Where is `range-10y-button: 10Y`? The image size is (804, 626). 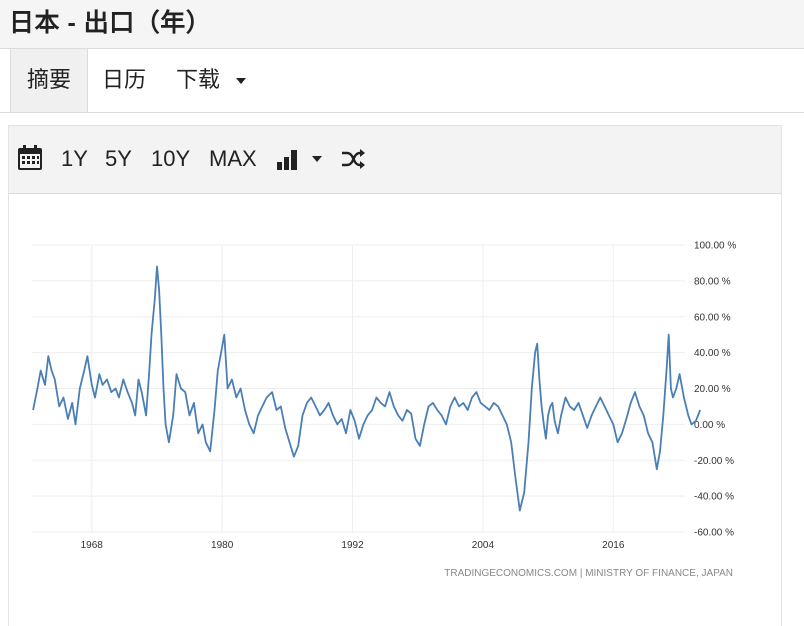 range-10y-button: 10Y is located at coordinates (171, 158).